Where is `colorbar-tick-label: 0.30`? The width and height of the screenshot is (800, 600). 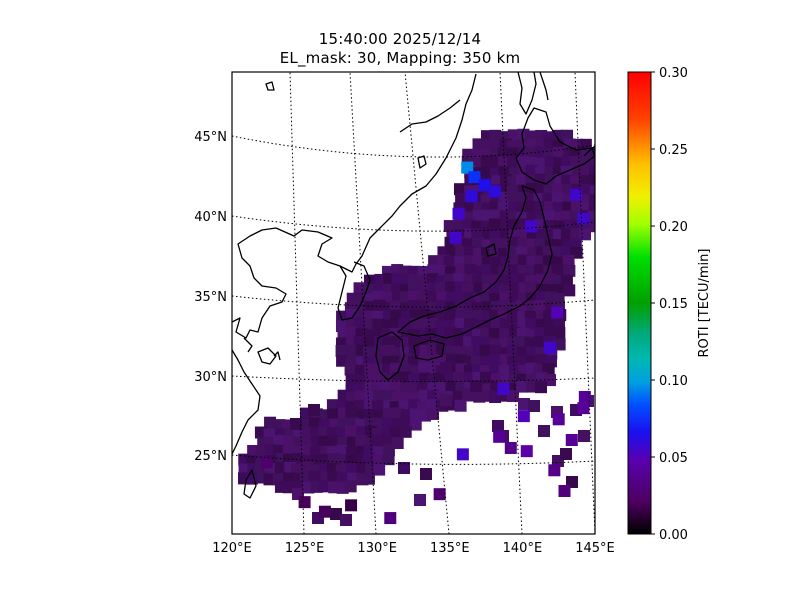
colorbar-tick-label: 0.30 is located at coordinates (673, 73).